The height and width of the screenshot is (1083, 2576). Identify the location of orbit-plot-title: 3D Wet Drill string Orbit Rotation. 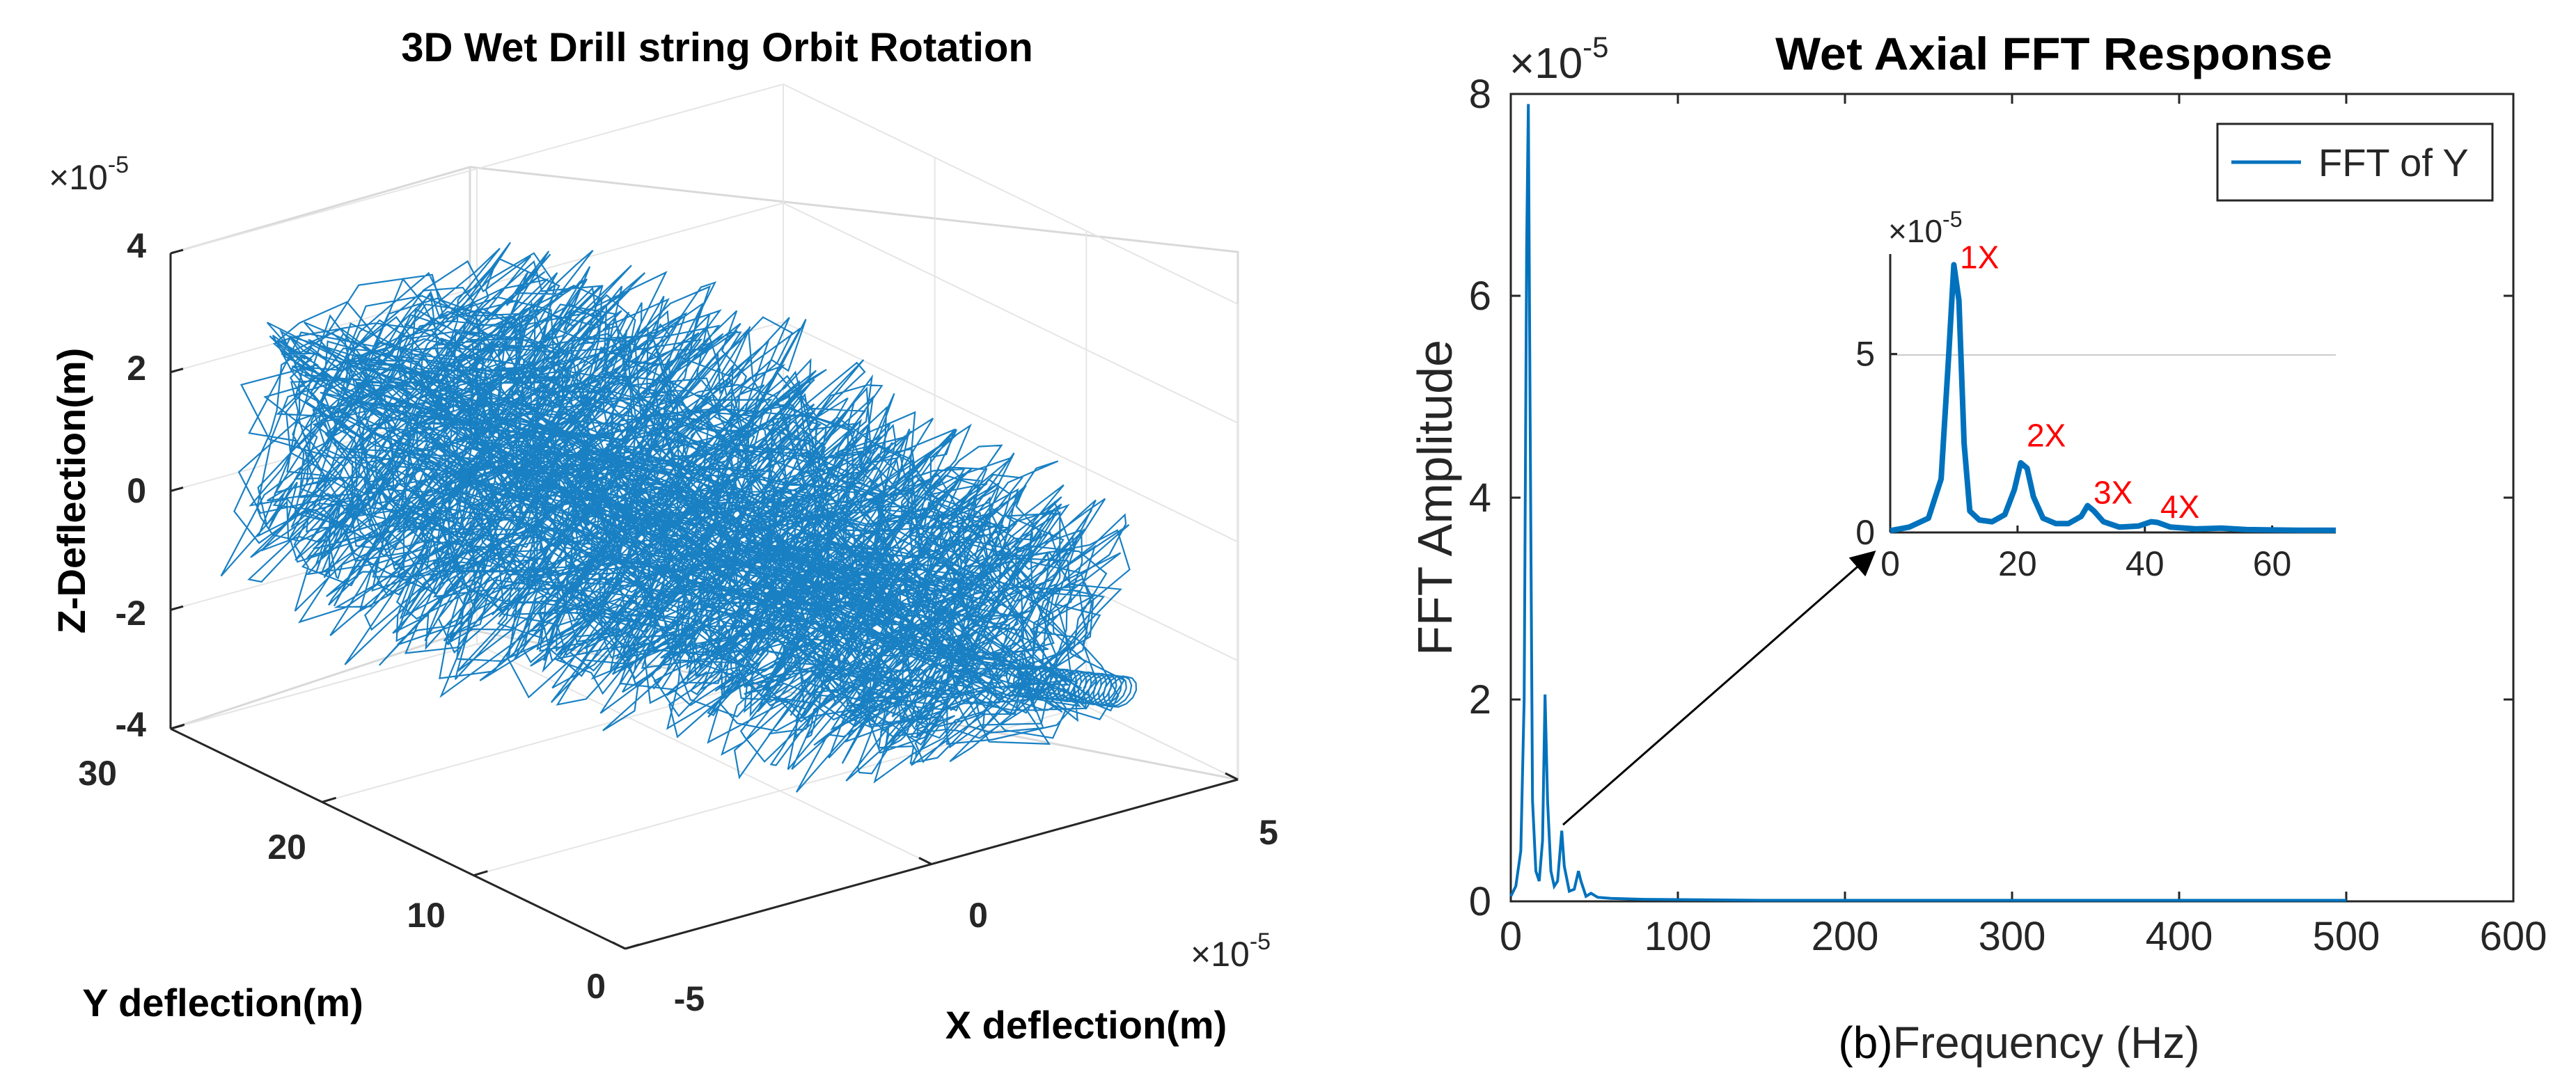
(717, 48).